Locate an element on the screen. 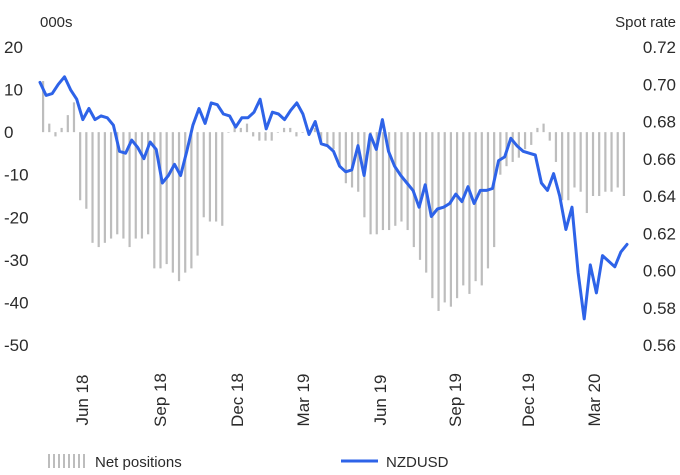 The width and height of the screenshot is (680, 475). legend-net-positions-swatch is located at coordinates (66, 461).